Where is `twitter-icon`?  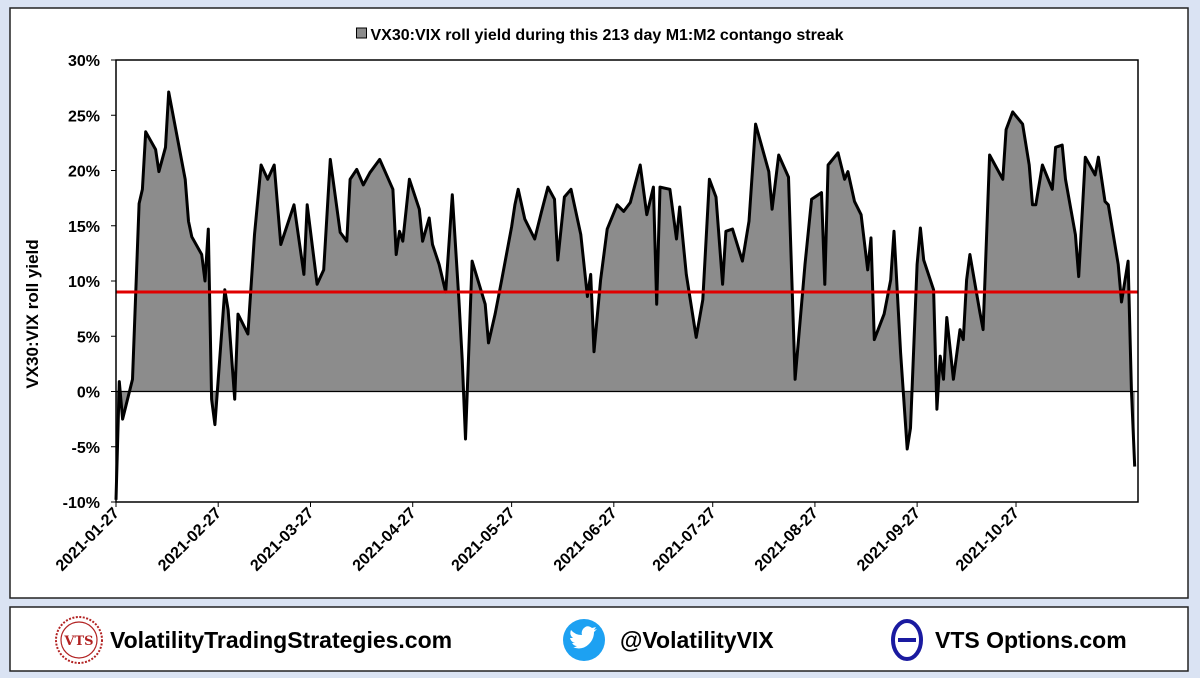
twitter-icon is located at coordinates (584, 640).